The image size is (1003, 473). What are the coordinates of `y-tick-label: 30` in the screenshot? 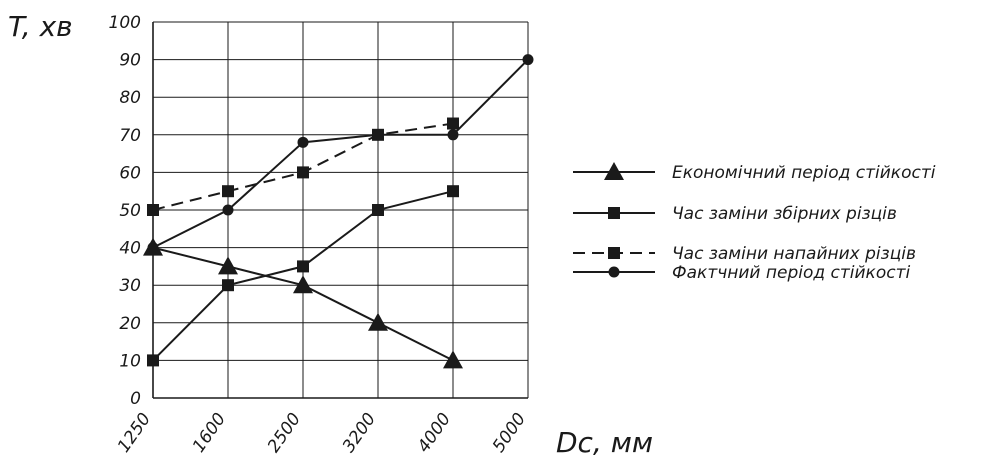 It's located at (130, 286).